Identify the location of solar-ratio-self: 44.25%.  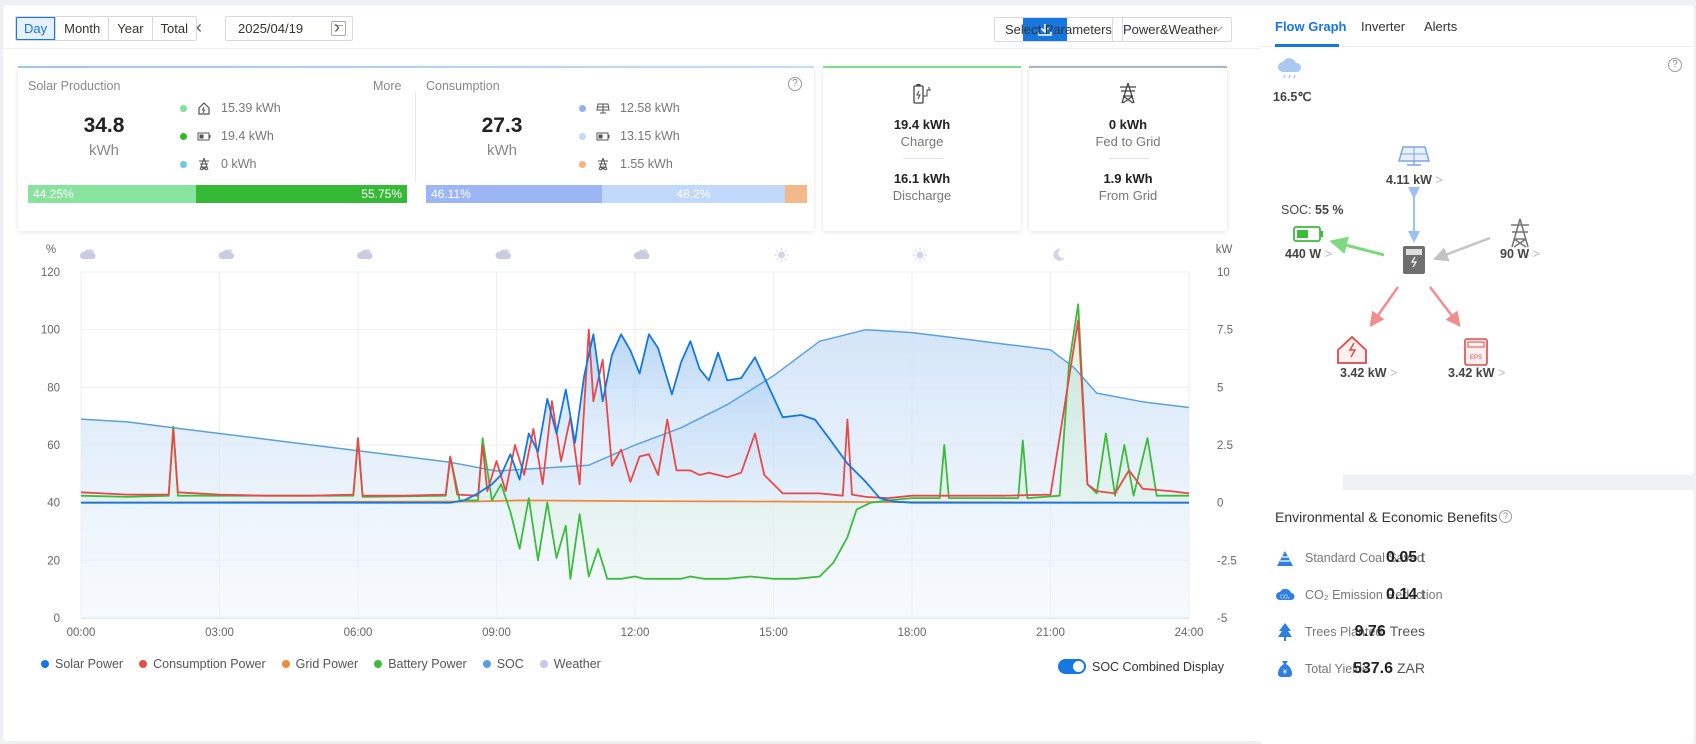
(112, 194).